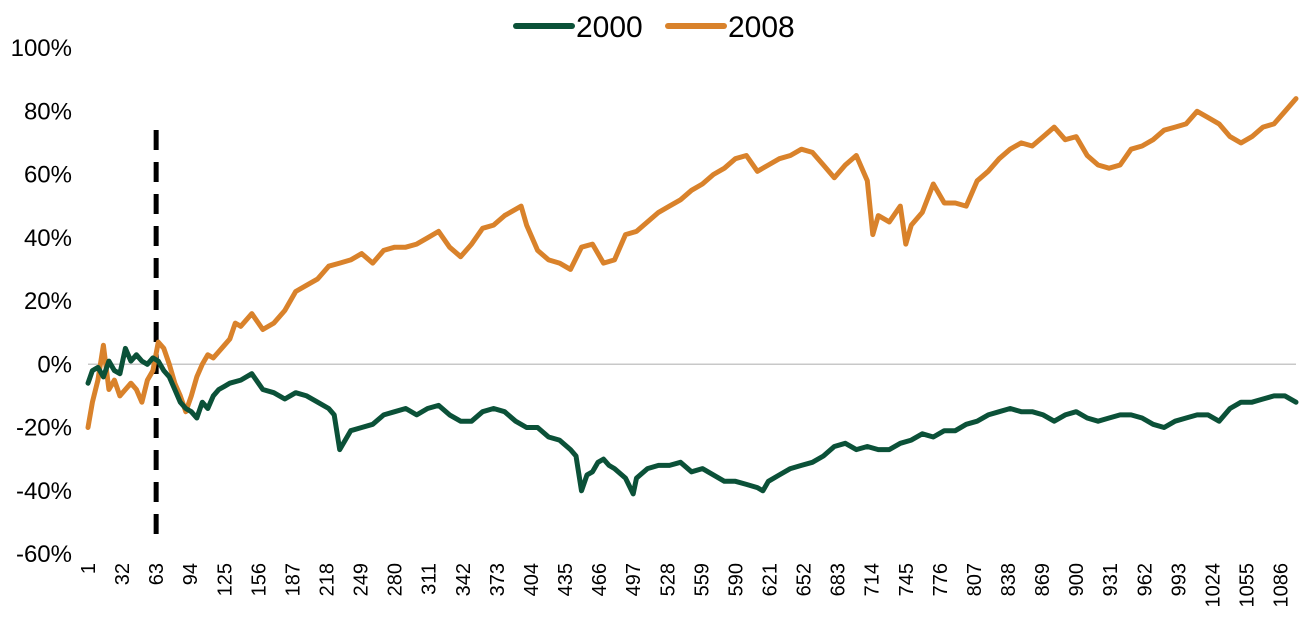 The image size is (1308, 639). I want to click on x-tick-label: 404, so click(532, 579).